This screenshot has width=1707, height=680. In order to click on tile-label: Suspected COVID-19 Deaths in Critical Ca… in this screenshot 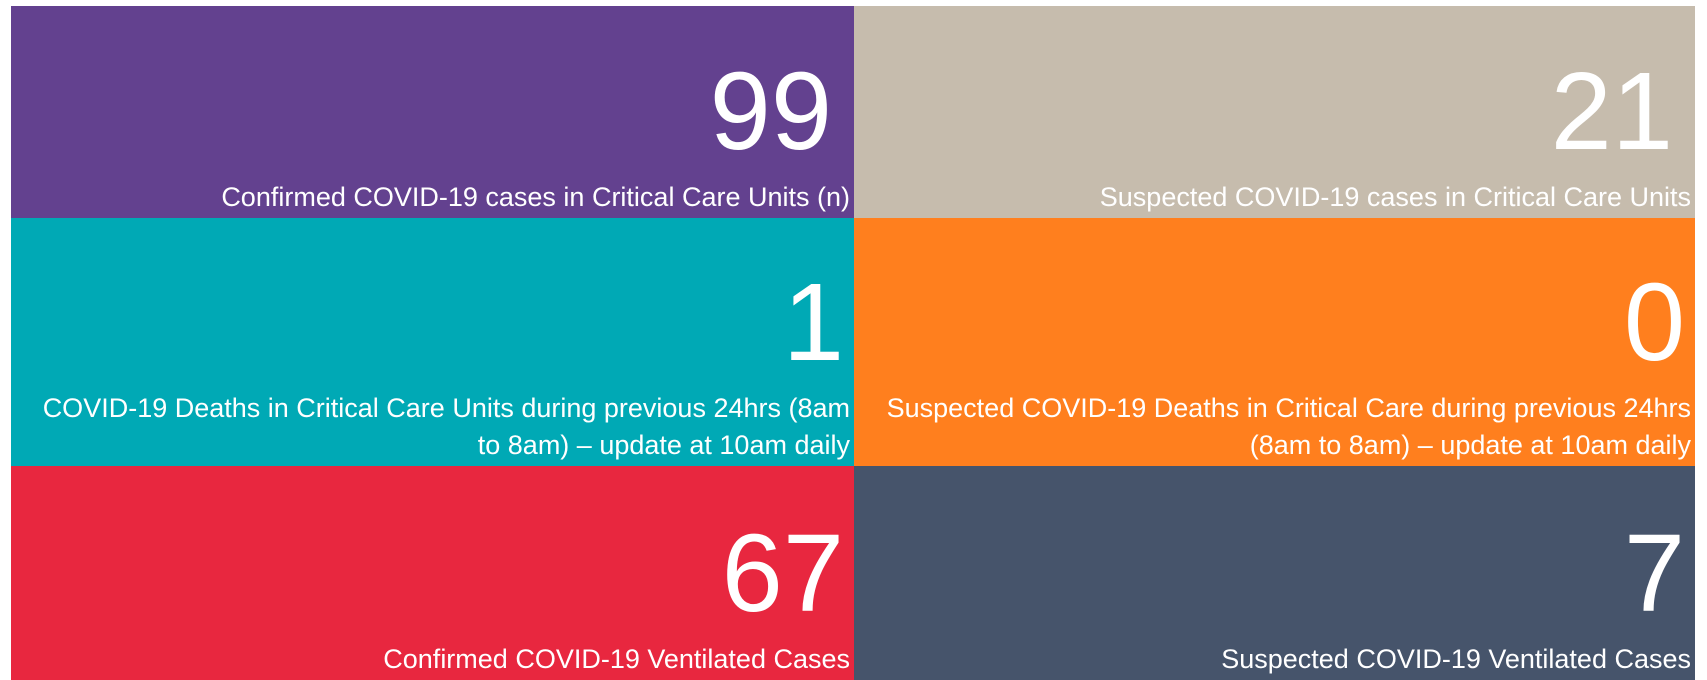, I will do `click(1288, 426)`.